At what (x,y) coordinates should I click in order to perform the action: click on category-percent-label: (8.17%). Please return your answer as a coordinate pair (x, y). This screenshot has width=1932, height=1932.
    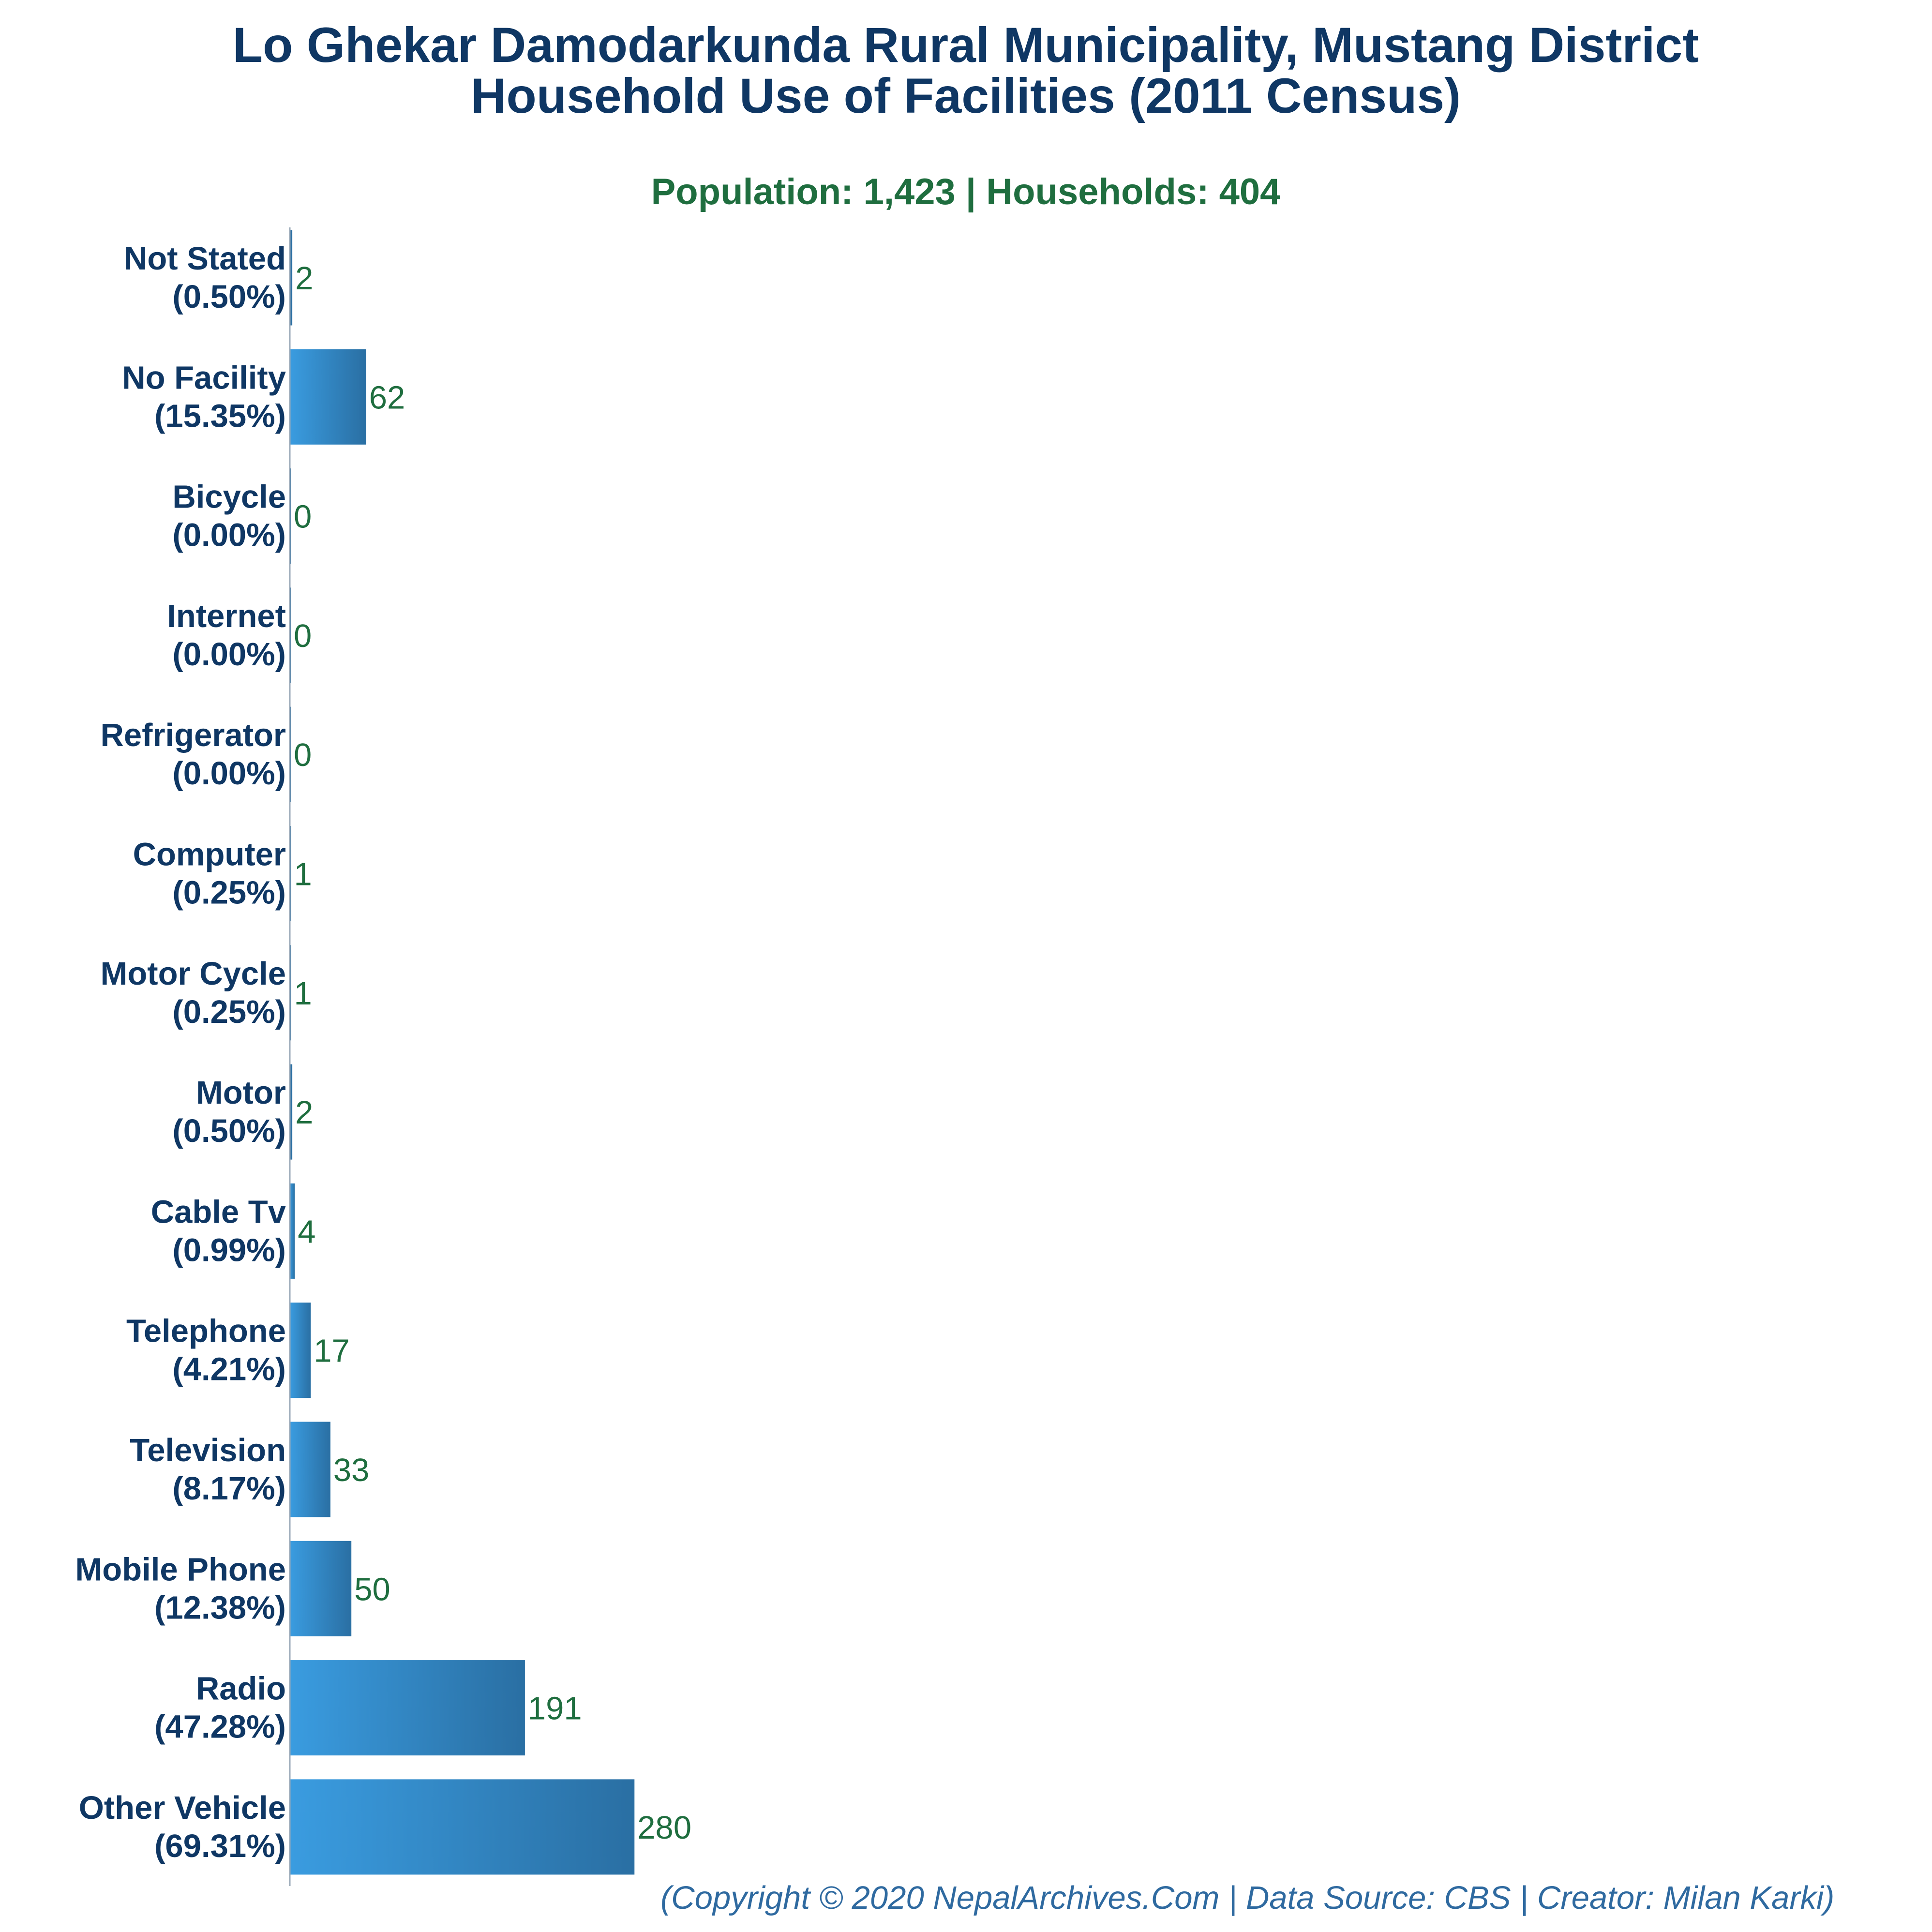
    Looking at the image, I should click on (229, 1488).